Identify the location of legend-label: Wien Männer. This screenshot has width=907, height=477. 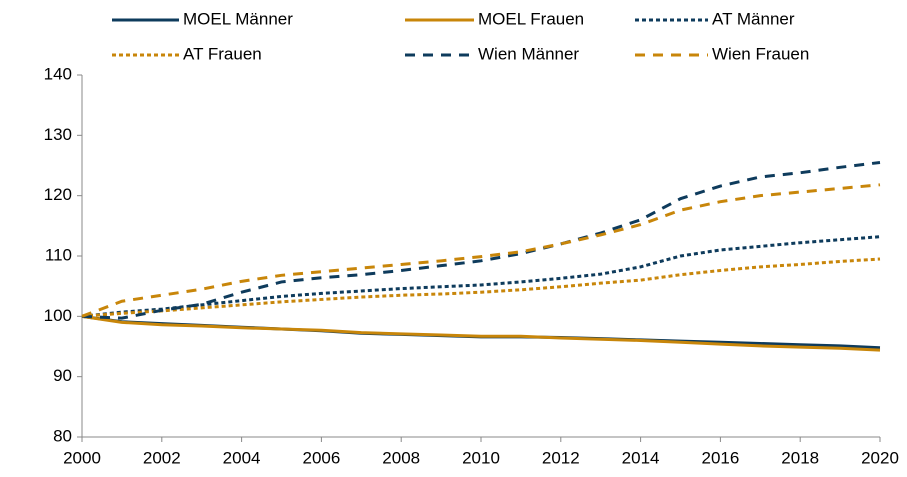
(528, 53).